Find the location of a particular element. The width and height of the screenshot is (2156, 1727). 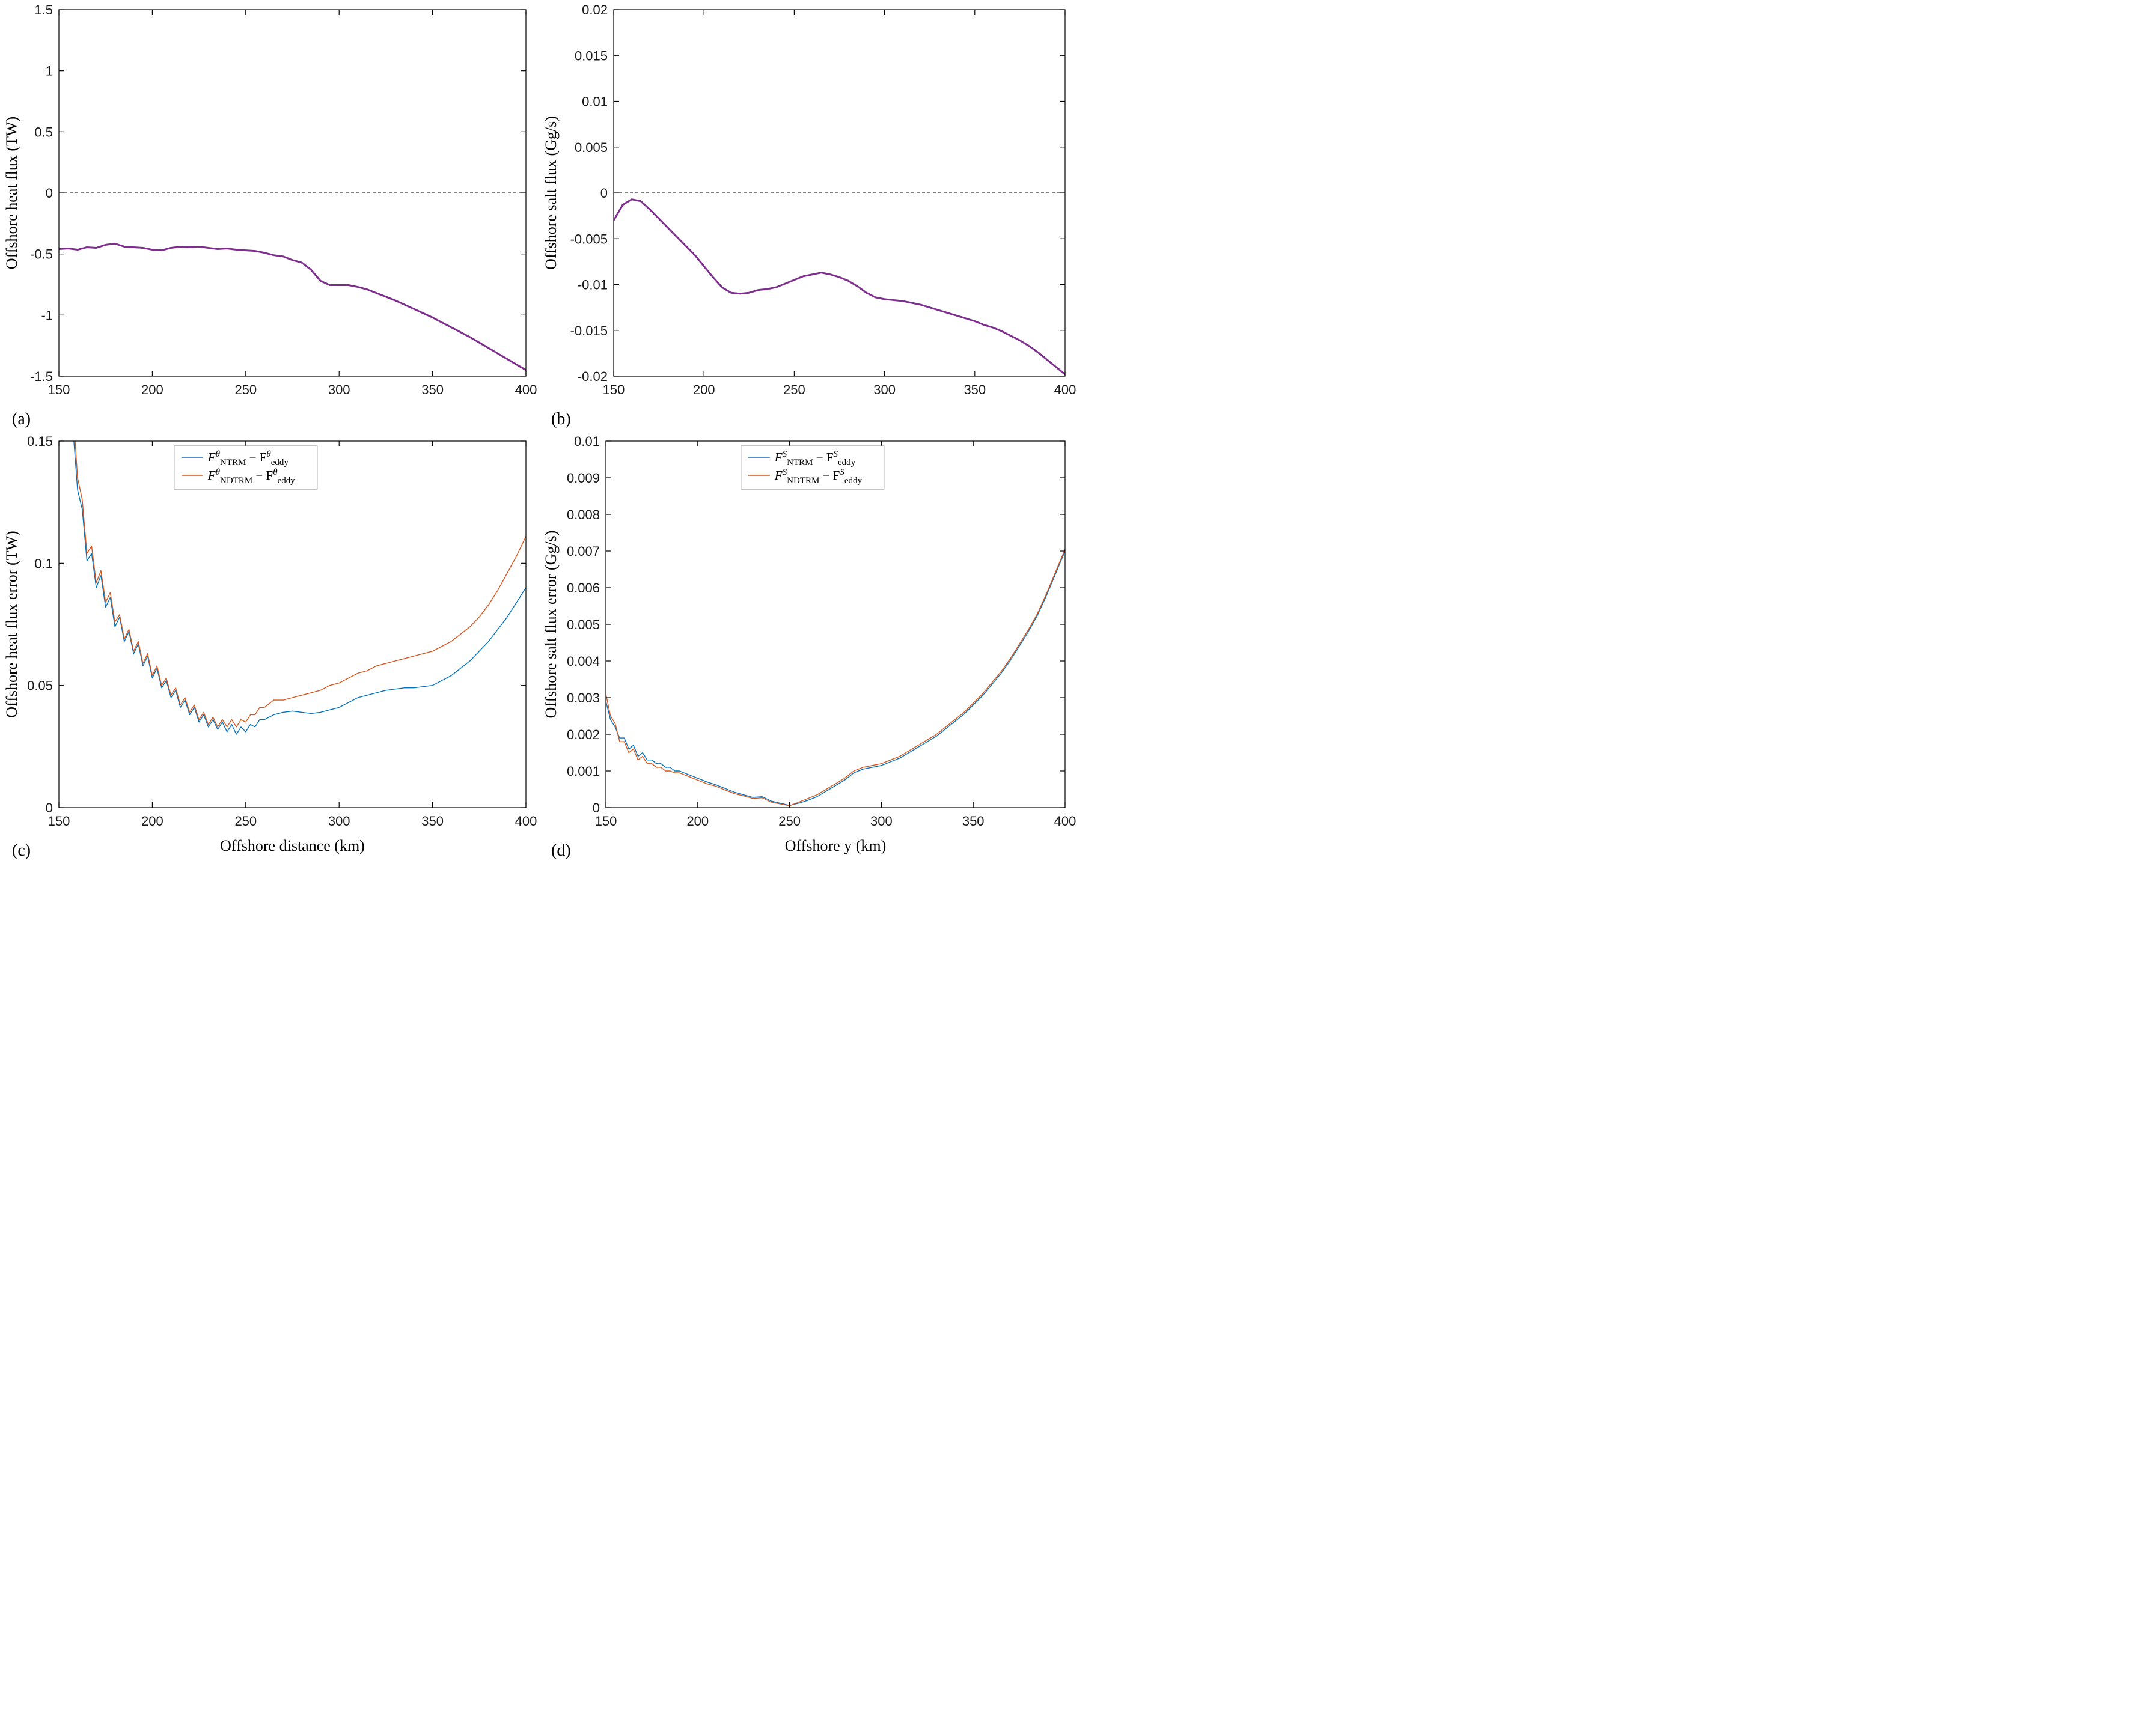

svg-text: FSNDTRM − FSeddy is located at coordinates (819, 477).